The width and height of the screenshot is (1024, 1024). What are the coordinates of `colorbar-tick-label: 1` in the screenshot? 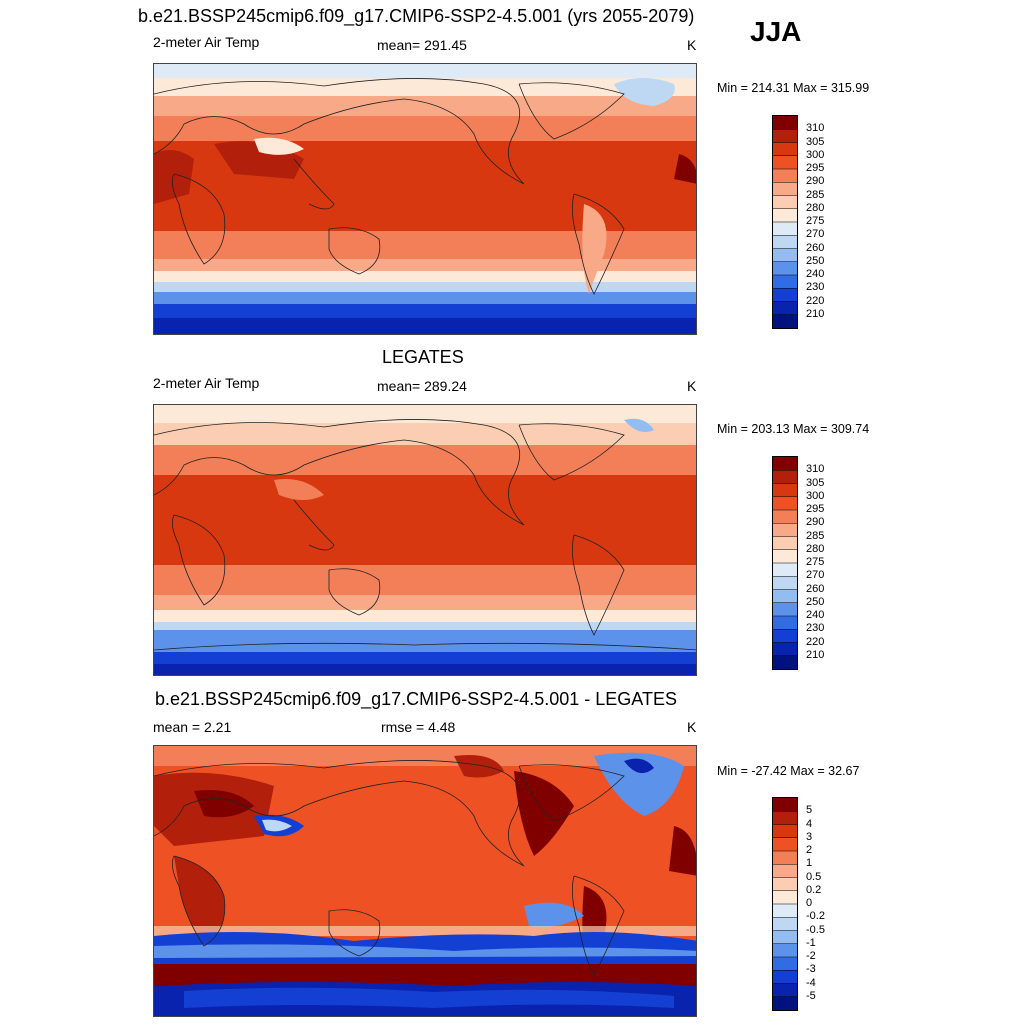 It's located at (809, 863).